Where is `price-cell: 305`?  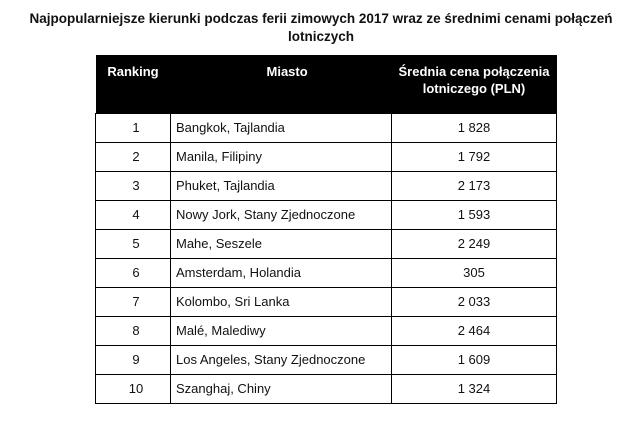 price-cell: 305 is located at coordinates (474, 272).